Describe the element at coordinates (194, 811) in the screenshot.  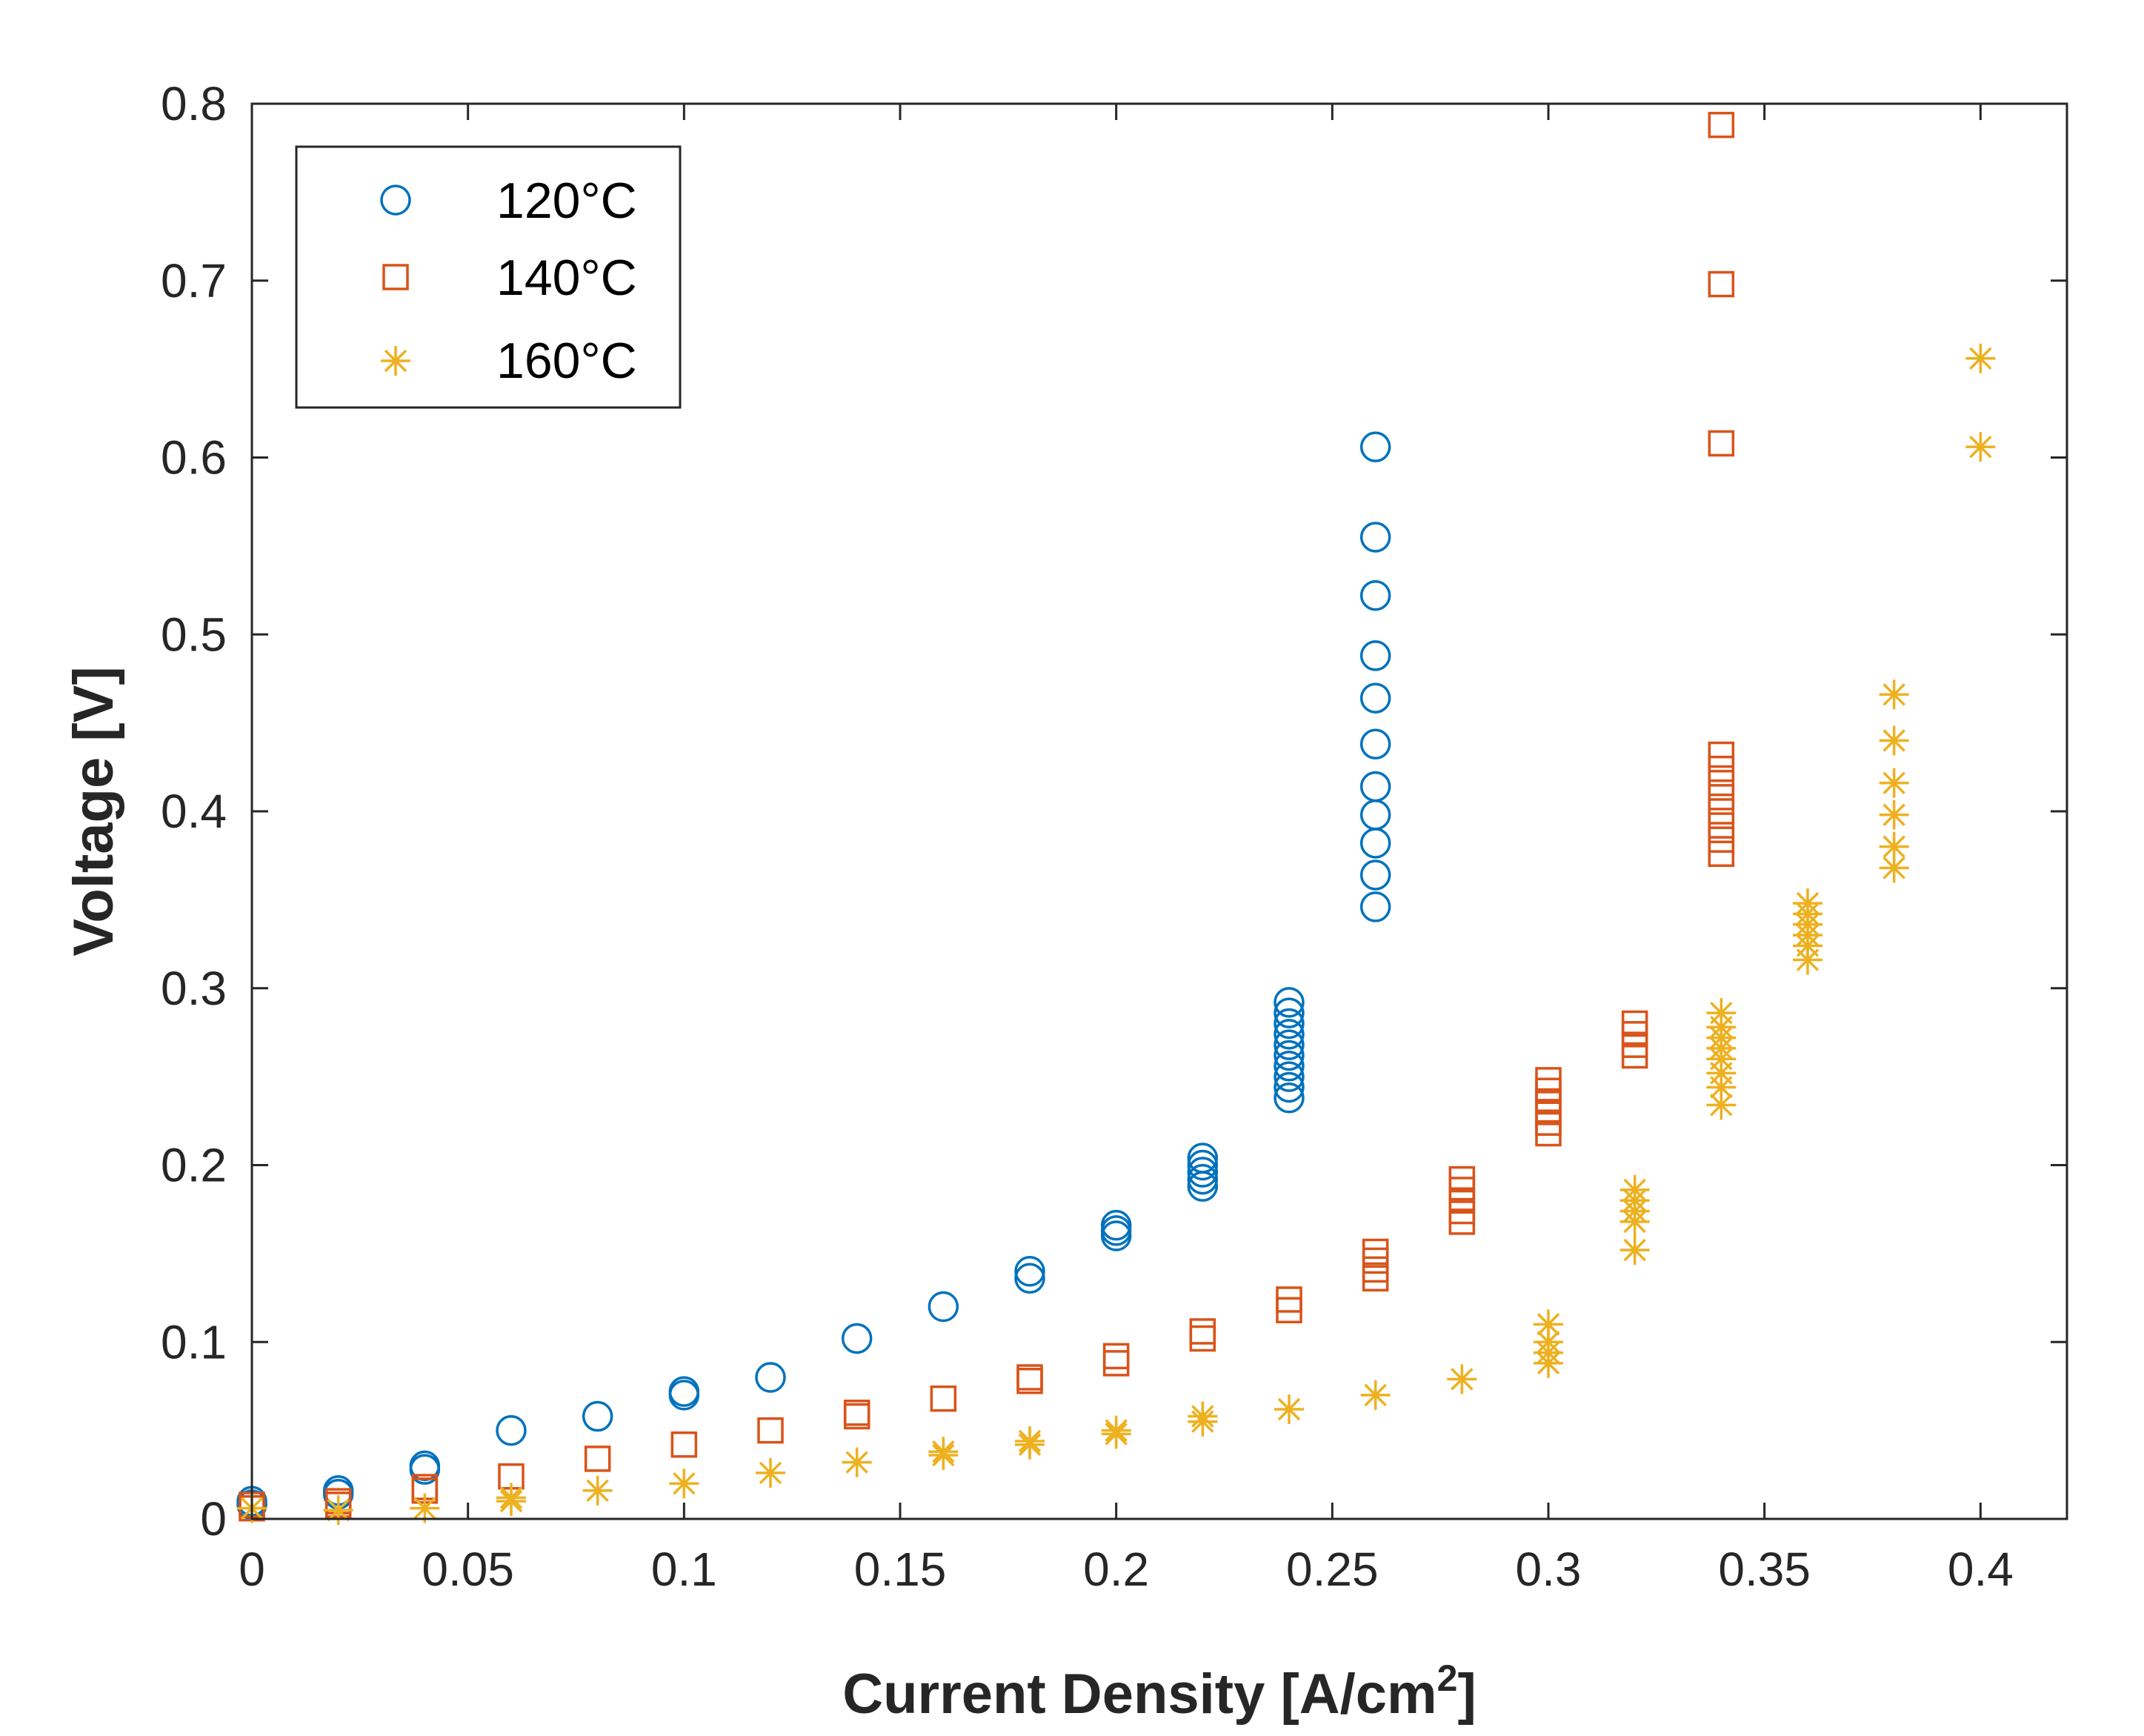
I see `y-tick-label-4: 0.4` at that location.